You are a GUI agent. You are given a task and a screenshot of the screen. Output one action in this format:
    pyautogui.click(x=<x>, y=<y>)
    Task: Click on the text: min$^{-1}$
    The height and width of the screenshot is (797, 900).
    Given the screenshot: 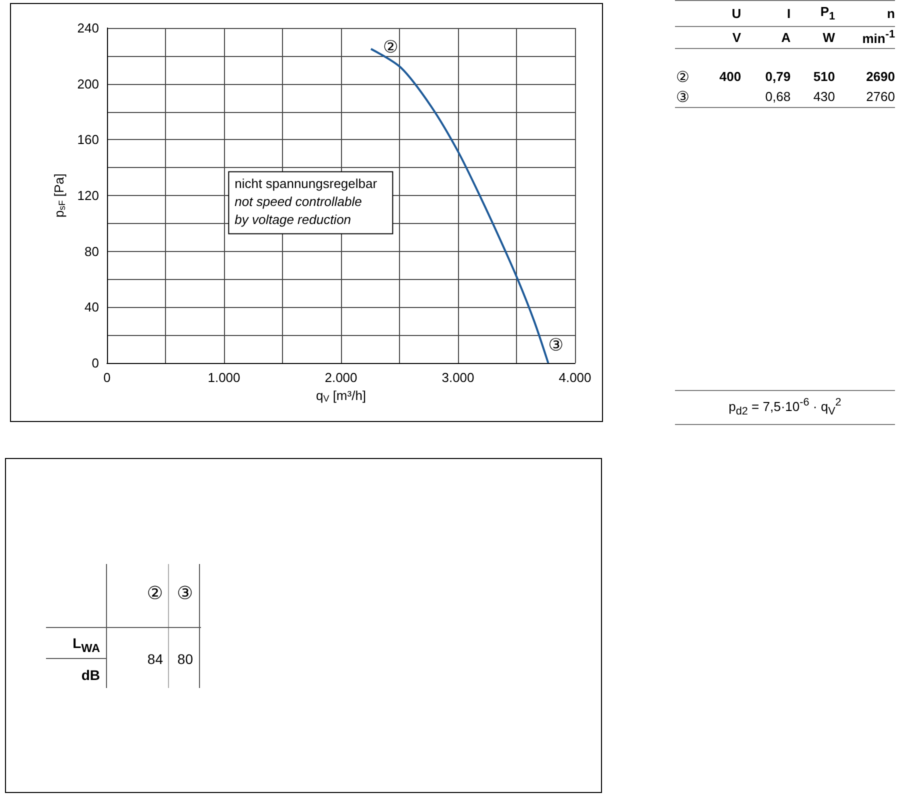 What is the action you would take?
    pyautogui.click(x=878, y=37)
    